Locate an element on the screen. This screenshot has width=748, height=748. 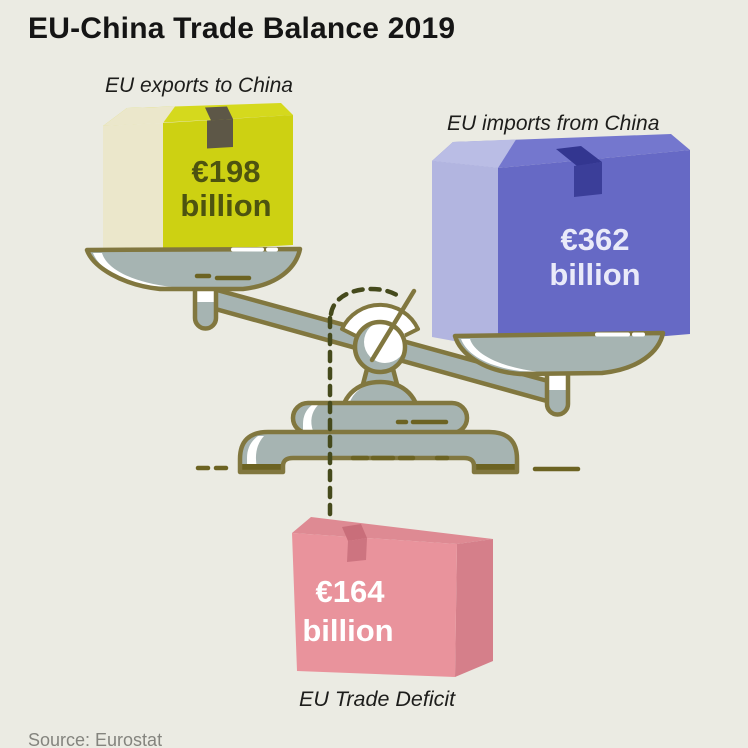
imports-amount: €362 is located at coordinates (595, 239).